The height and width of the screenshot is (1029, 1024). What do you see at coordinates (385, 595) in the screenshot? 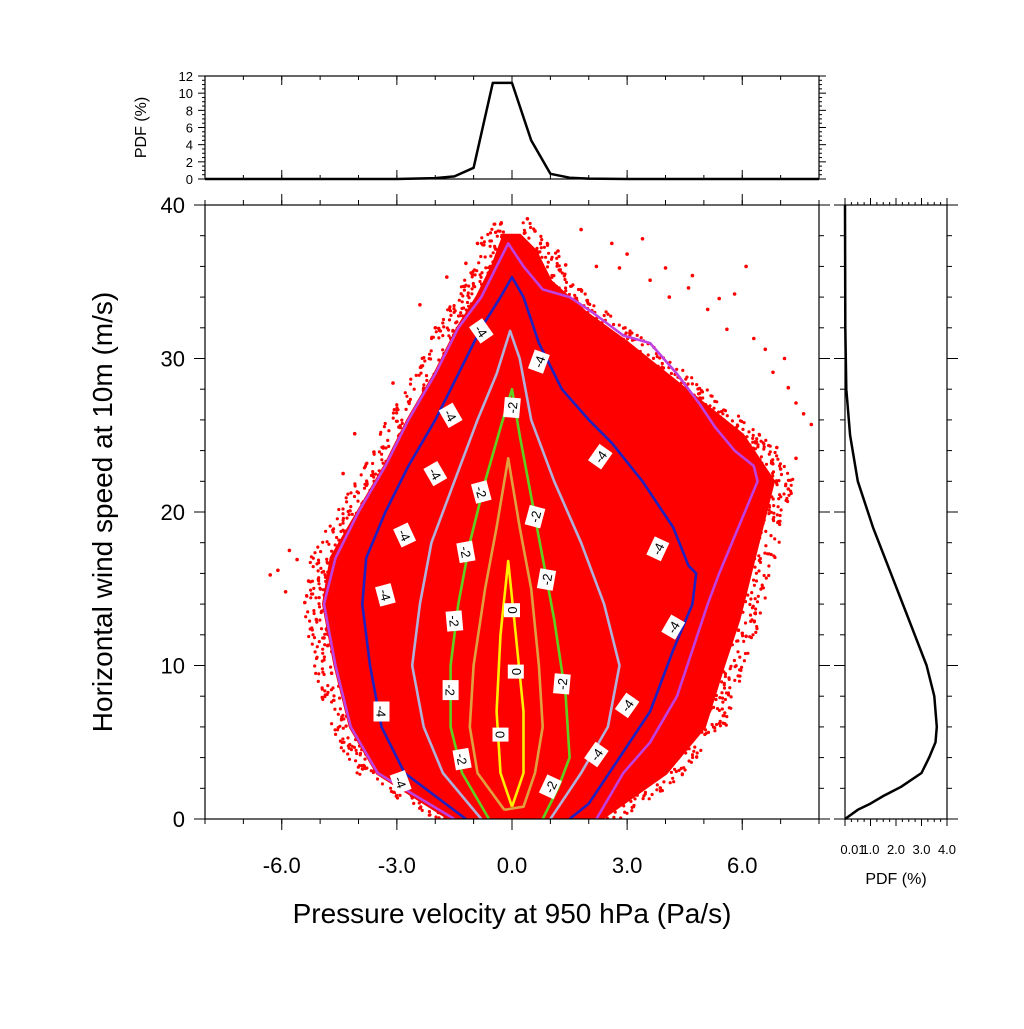
I see `contour-label-box` at bounding box center [385, 595].